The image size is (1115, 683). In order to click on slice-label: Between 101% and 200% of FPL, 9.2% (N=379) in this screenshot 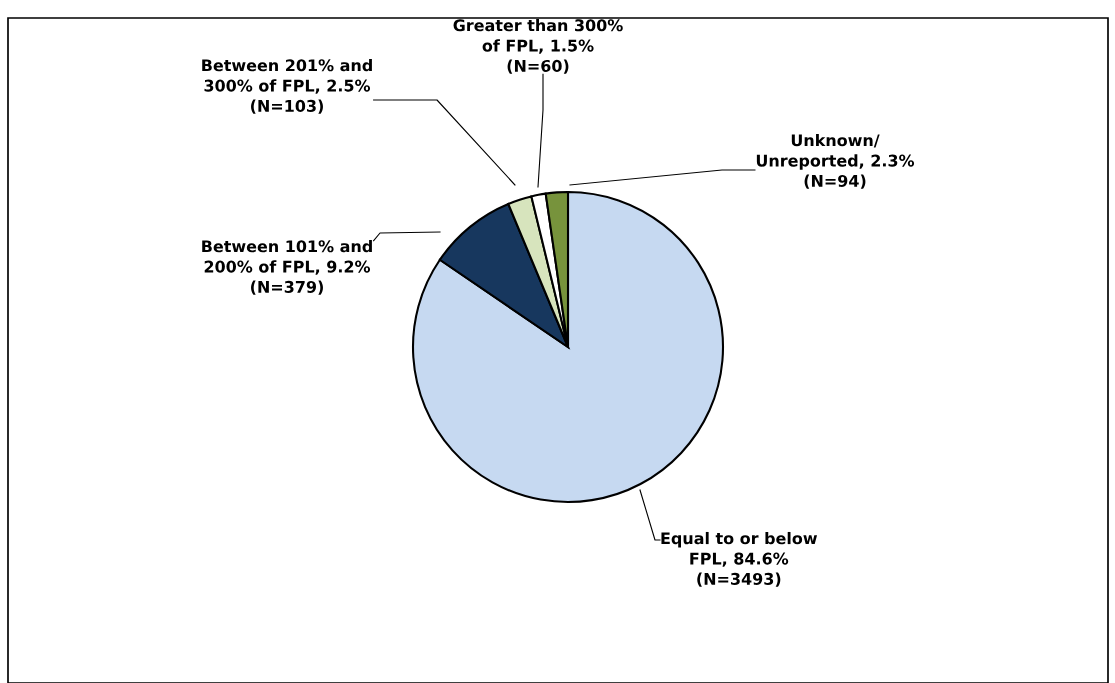, I will do `click(287, 267)`.